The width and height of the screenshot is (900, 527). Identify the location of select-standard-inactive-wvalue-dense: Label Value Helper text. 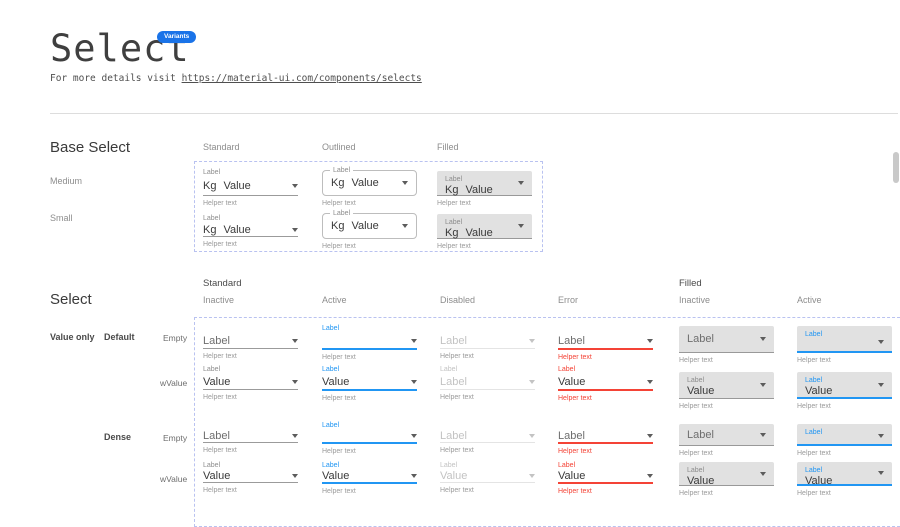
(250, 477).